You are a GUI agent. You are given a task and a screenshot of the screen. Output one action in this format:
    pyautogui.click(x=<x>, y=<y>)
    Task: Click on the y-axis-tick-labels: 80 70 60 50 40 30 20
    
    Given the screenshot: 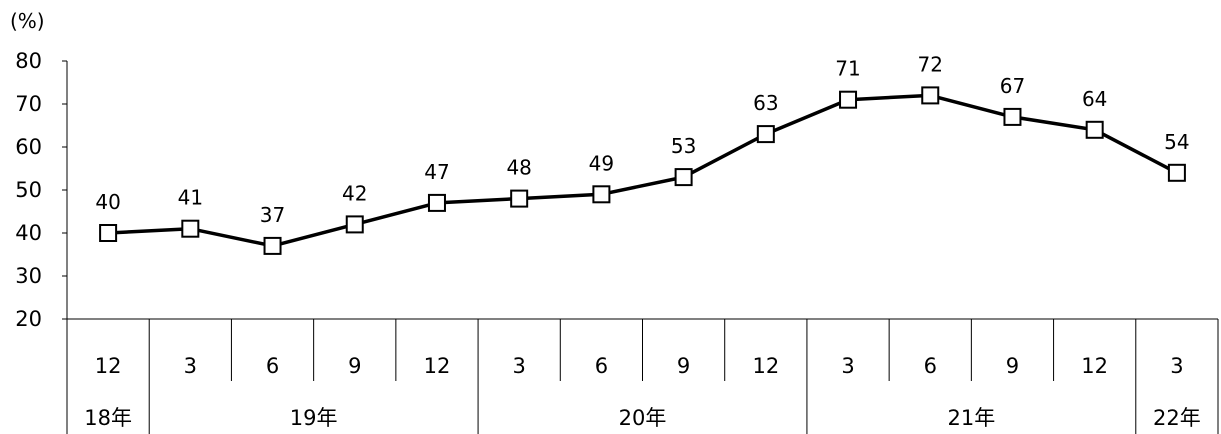 What is the action you would take?
    pyautogui.click(x=28, y=190)
    